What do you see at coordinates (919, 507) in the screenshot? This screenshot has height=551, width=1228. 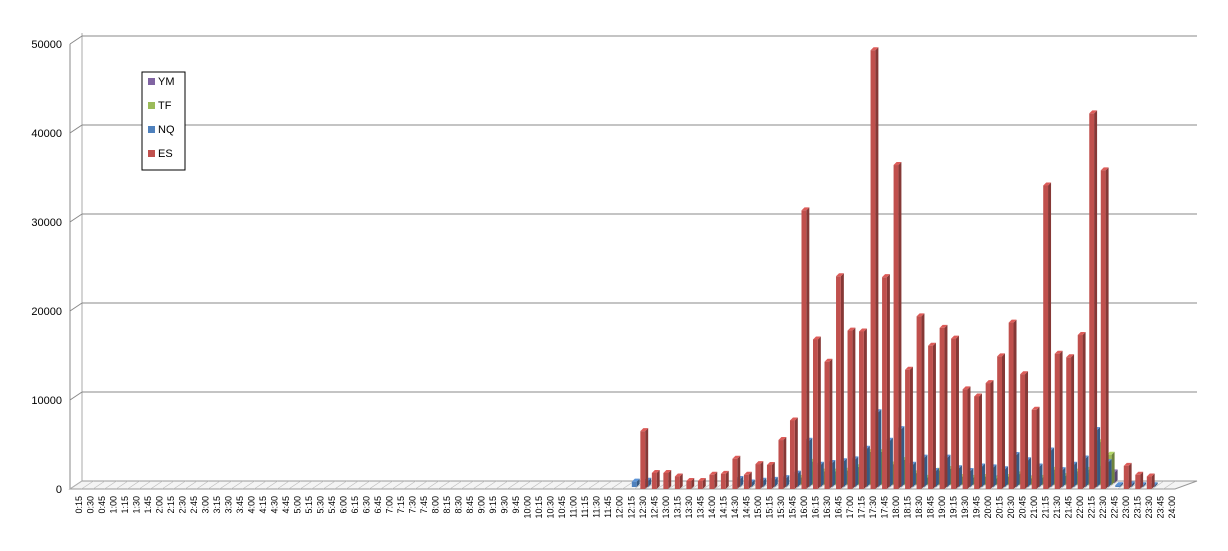 I see `x-tick-label: 18:30` at bounding box center [919, 507].